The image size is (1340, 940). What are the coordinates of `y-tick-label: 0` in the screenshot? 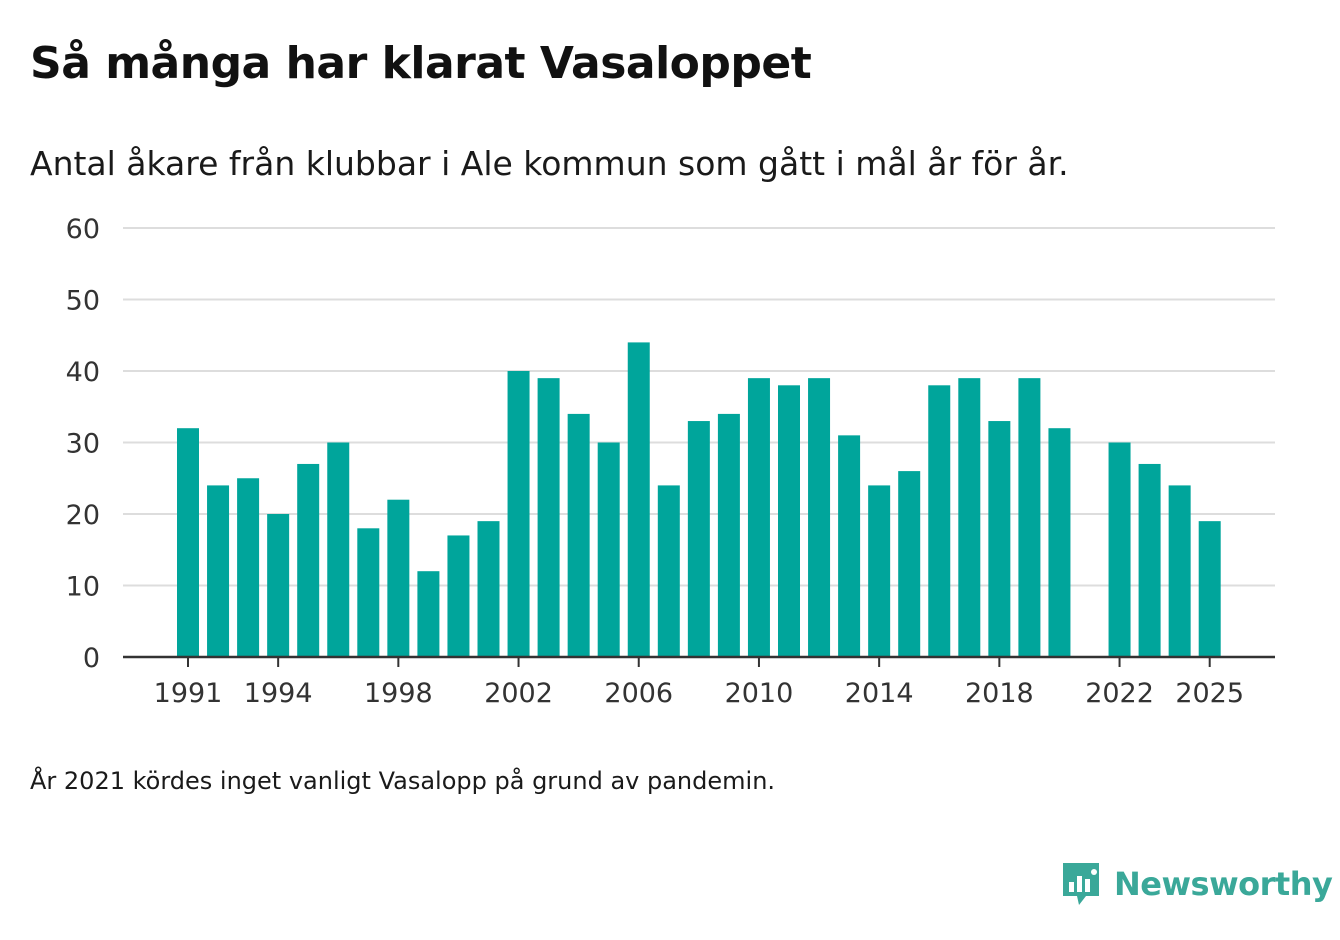 It's located at (91, 658).